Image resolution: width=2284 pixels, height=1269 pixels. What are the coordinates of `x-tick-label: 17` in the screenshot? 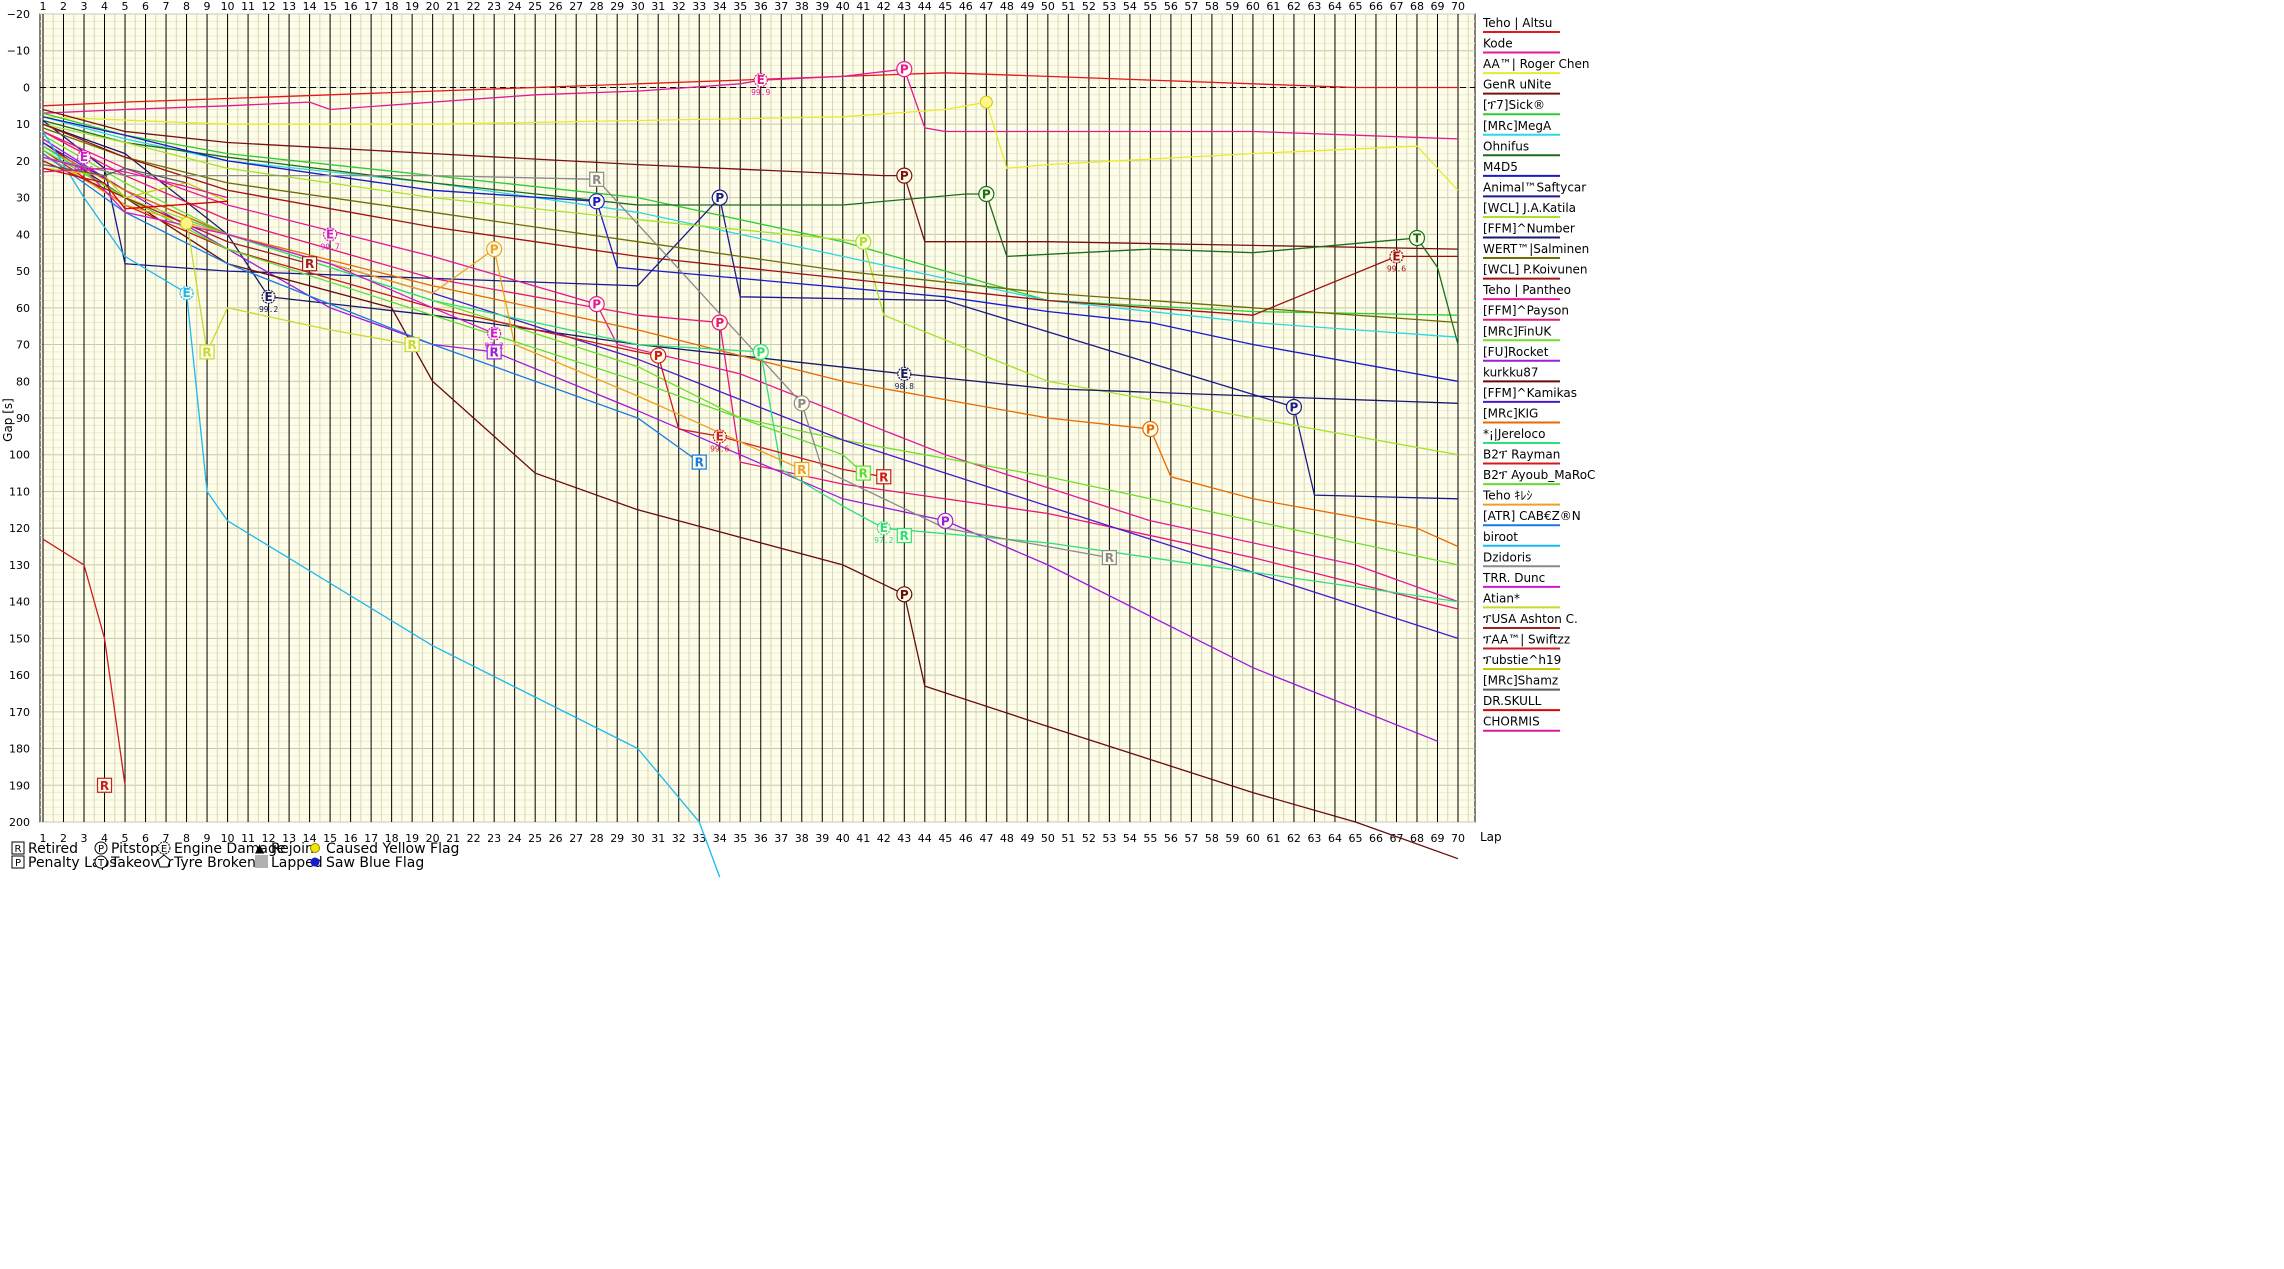 It's located at (371, 6).